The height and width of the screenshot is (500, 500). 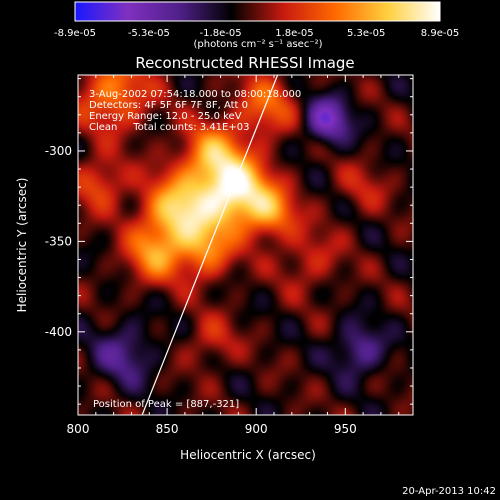 What do you see at coordinates (149, 33) in the screenshot?
I see `colorbar-tick-label: -5.3e-05` at bounding box center [149, 33].